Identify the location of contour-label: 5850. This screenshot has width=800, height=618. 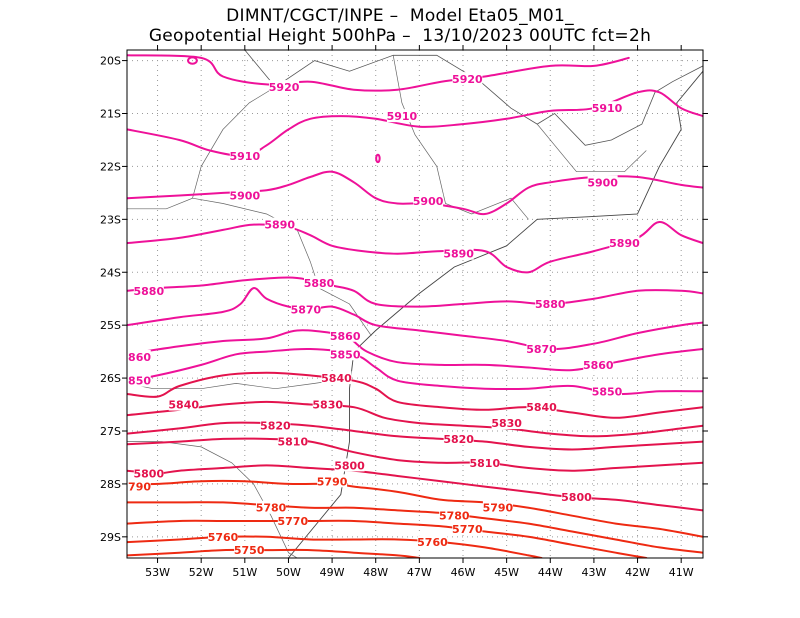
(607, 391).